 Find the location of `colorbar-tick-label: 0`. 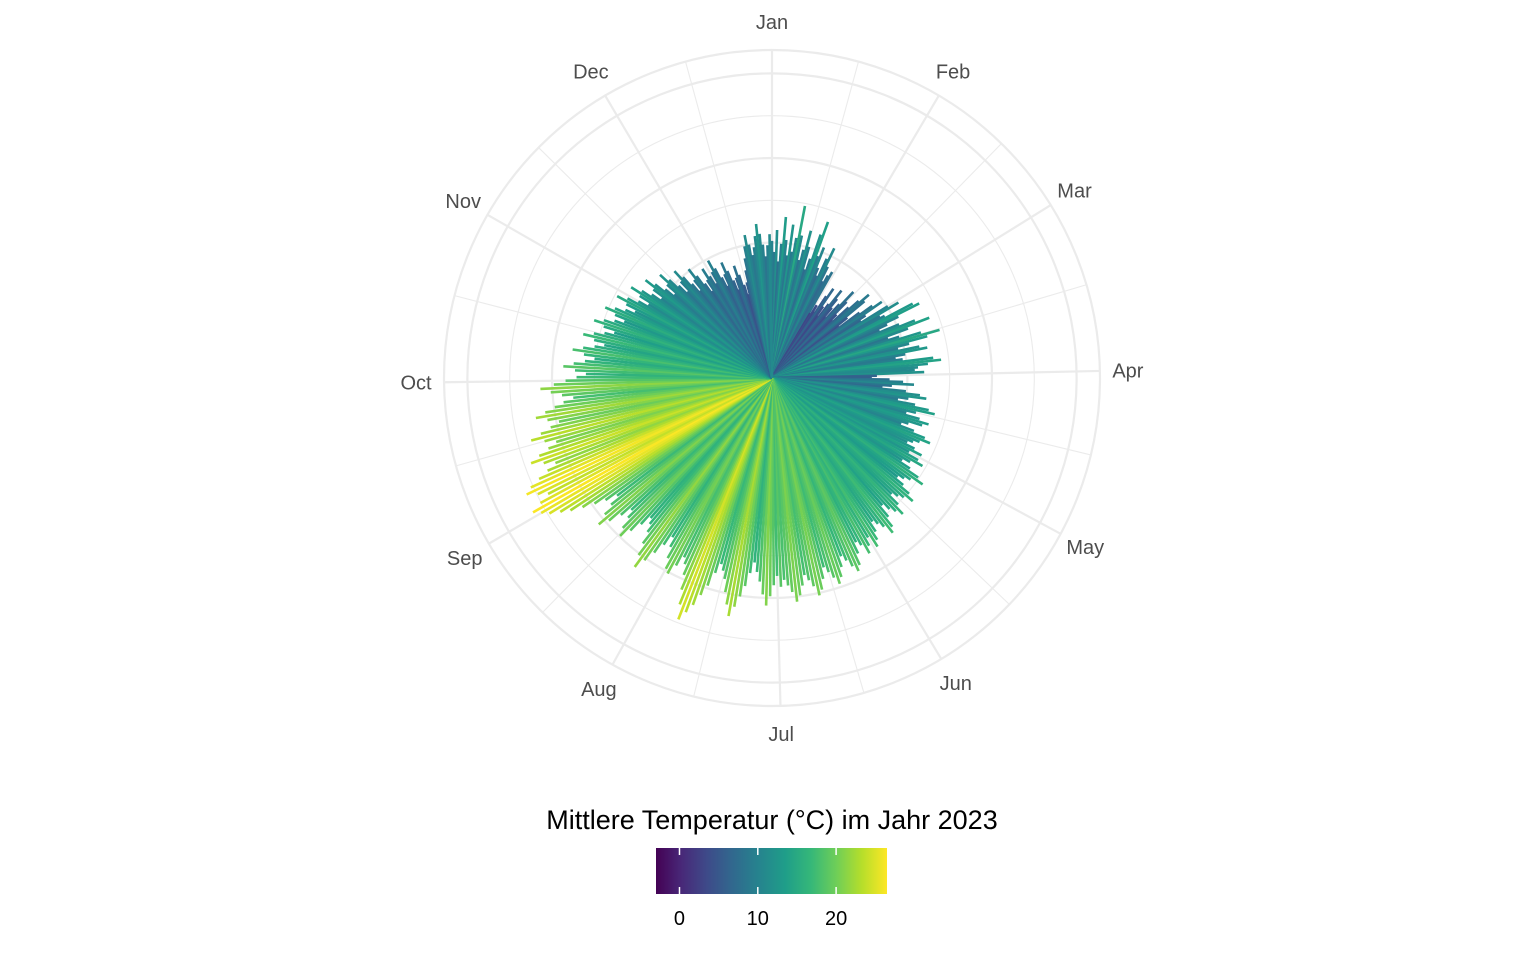

colorbar-tick-label: 0 is located at coordinates (679, 919).